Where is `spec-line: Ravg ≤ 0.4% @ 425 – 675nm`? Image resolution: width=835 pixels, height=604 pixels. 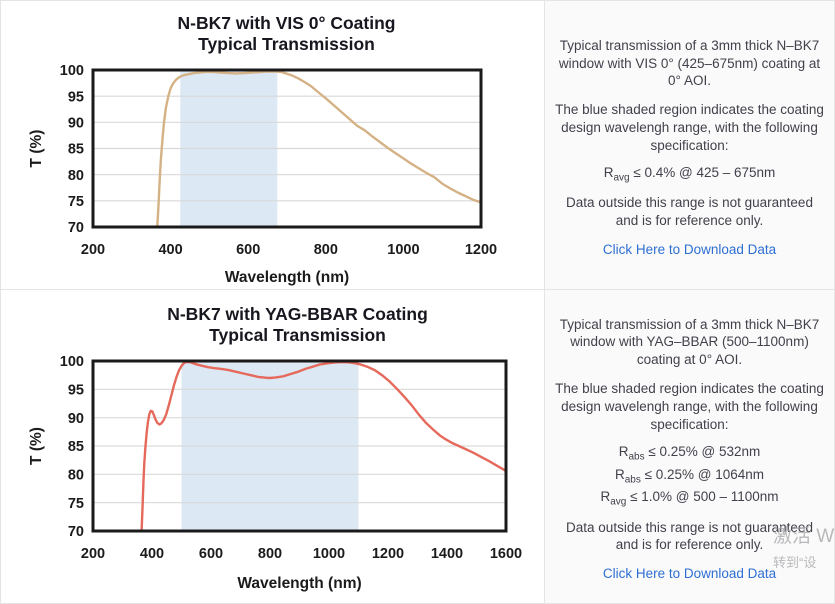 spec-line: Ravg ≤ 0.4% @ 425 – 675nm is located at coordinates (689, 174).